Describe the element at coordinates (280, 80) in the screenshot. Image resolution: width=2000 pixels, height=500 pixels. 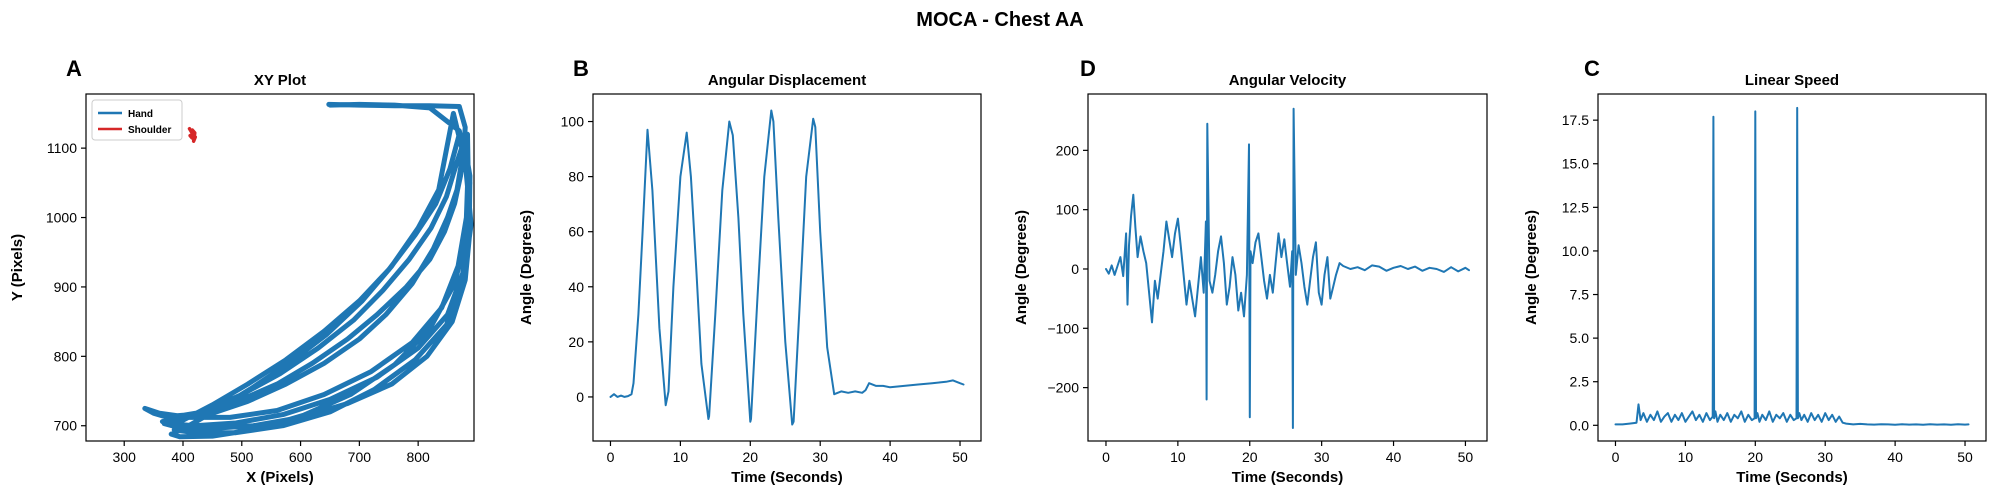
I see `axes-title: XY Plot` at that location.